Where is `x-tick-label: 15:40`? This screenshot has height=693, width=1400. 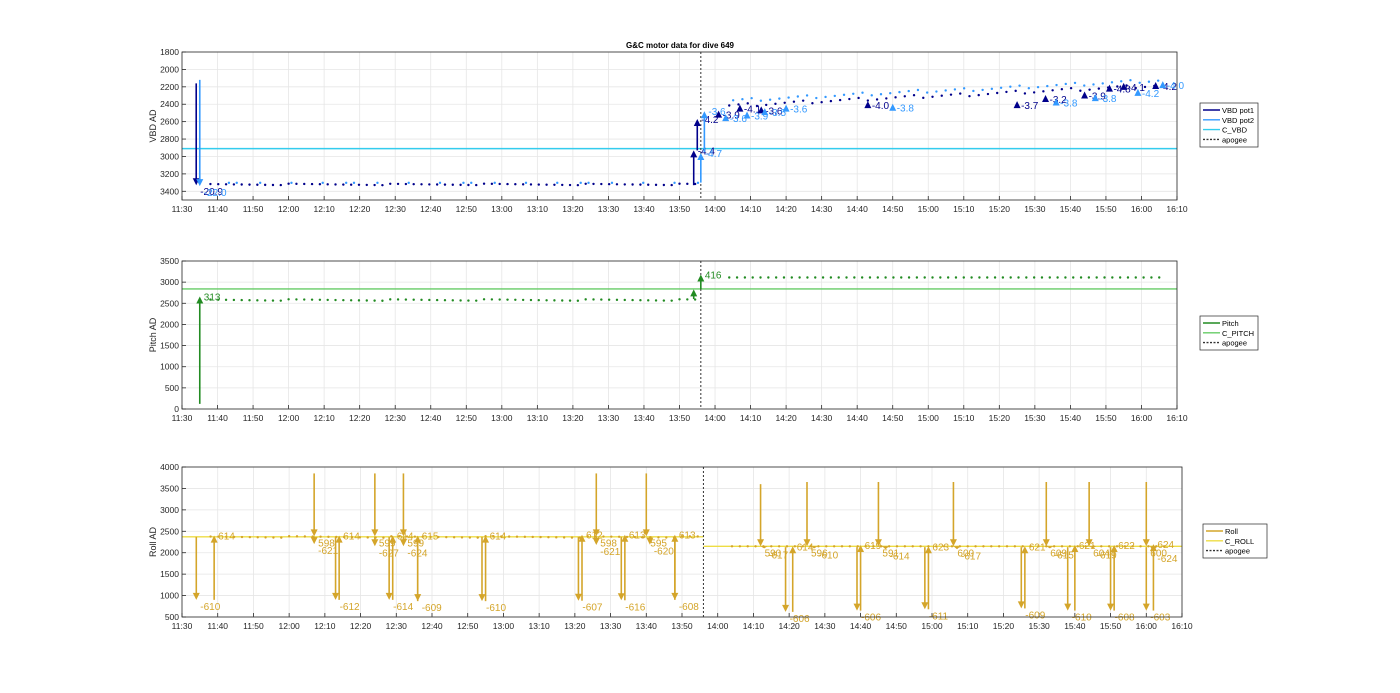 x-tick-label: 15:40 is located at coordinates (1071, 418).